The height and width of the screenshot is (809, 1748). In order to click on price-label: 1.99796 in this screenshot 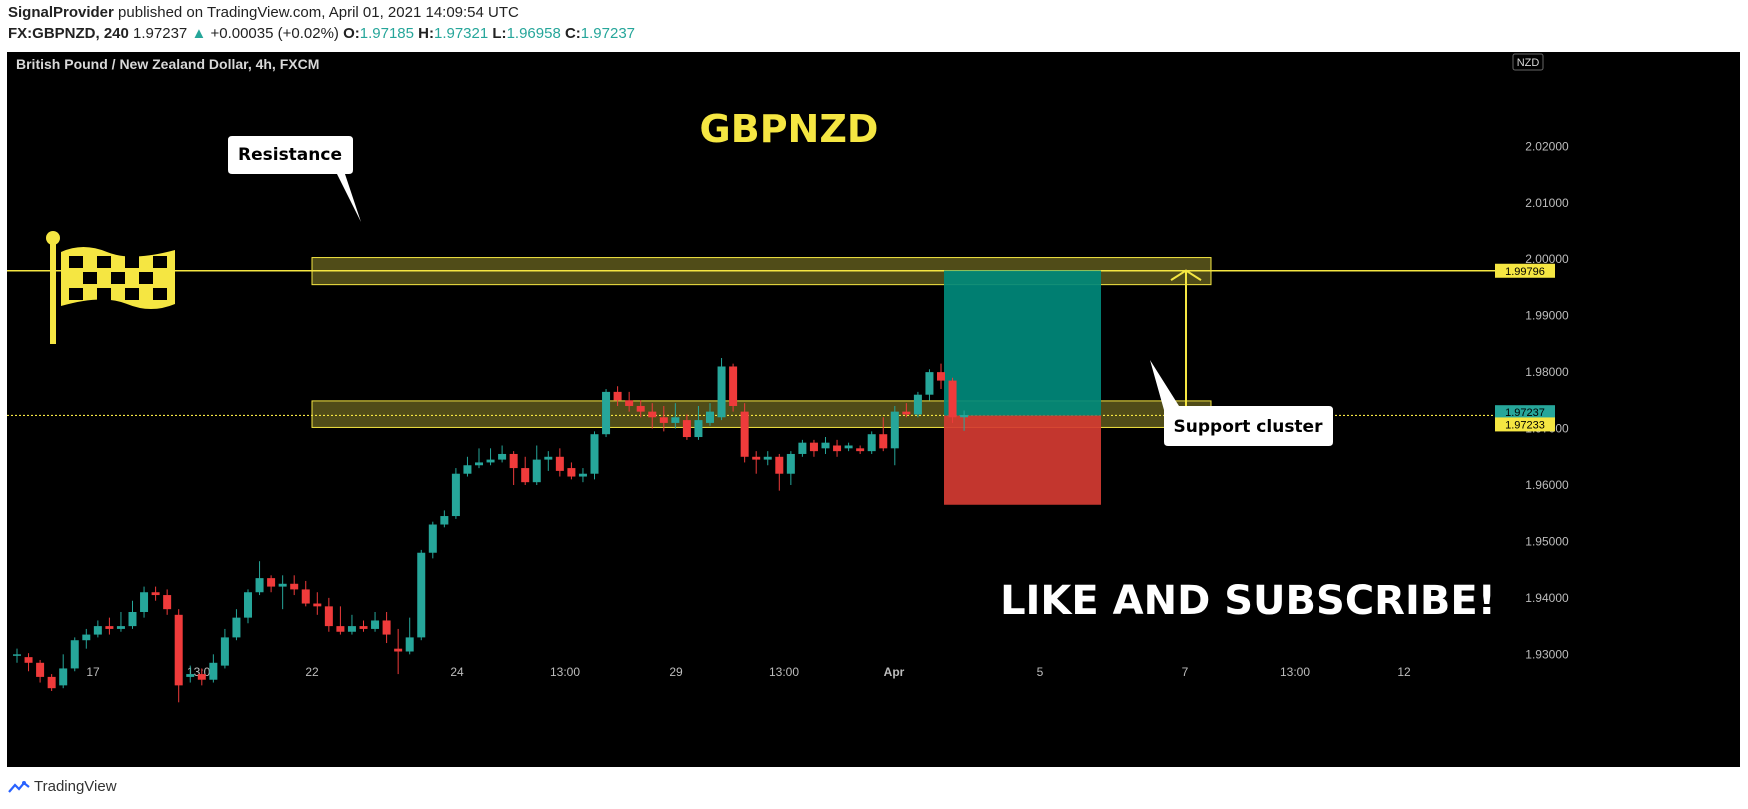, I will do `click(1525, 272)`.